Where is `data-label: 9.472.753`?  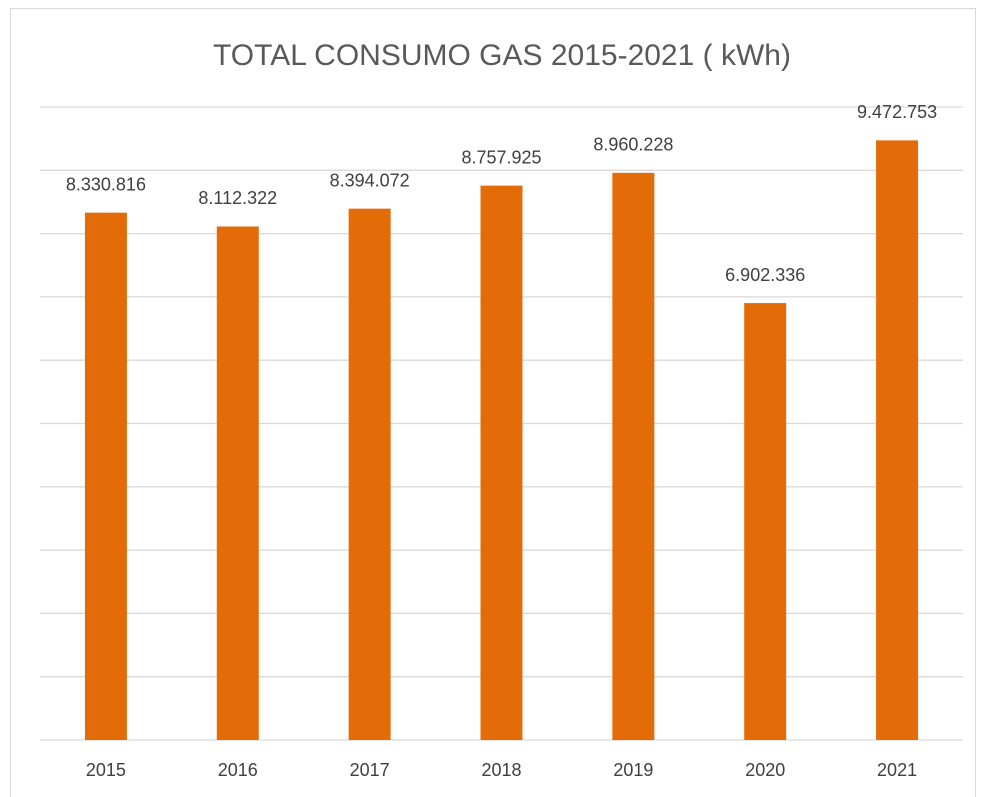
data-label: 9.472.753 is located at coordinates (897, 112).